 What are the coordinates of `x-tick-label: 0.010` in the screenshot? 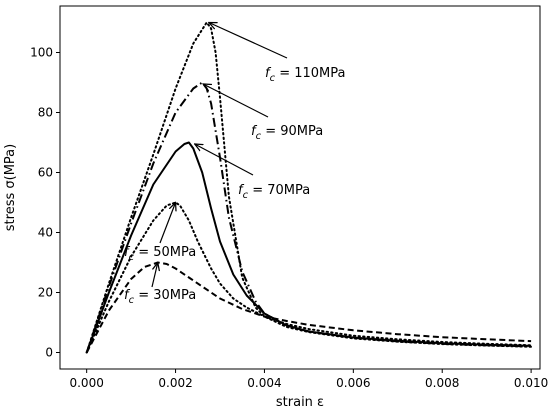 It's located at (531, 383).